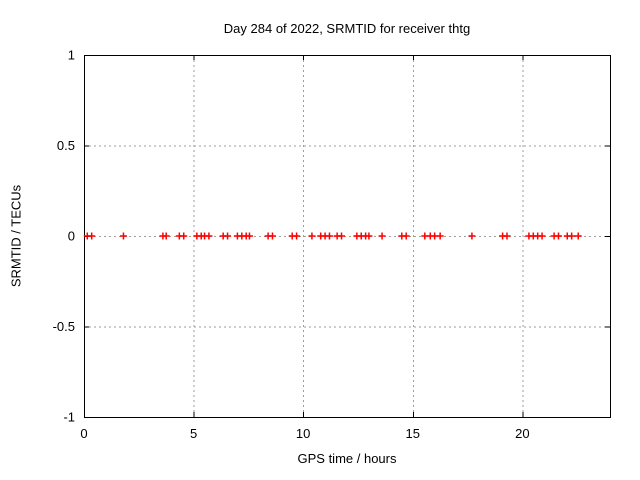  Describe the element at coordinates (66, 145) in the screenshot. I see `y-tick-label: 0.5` at that location.